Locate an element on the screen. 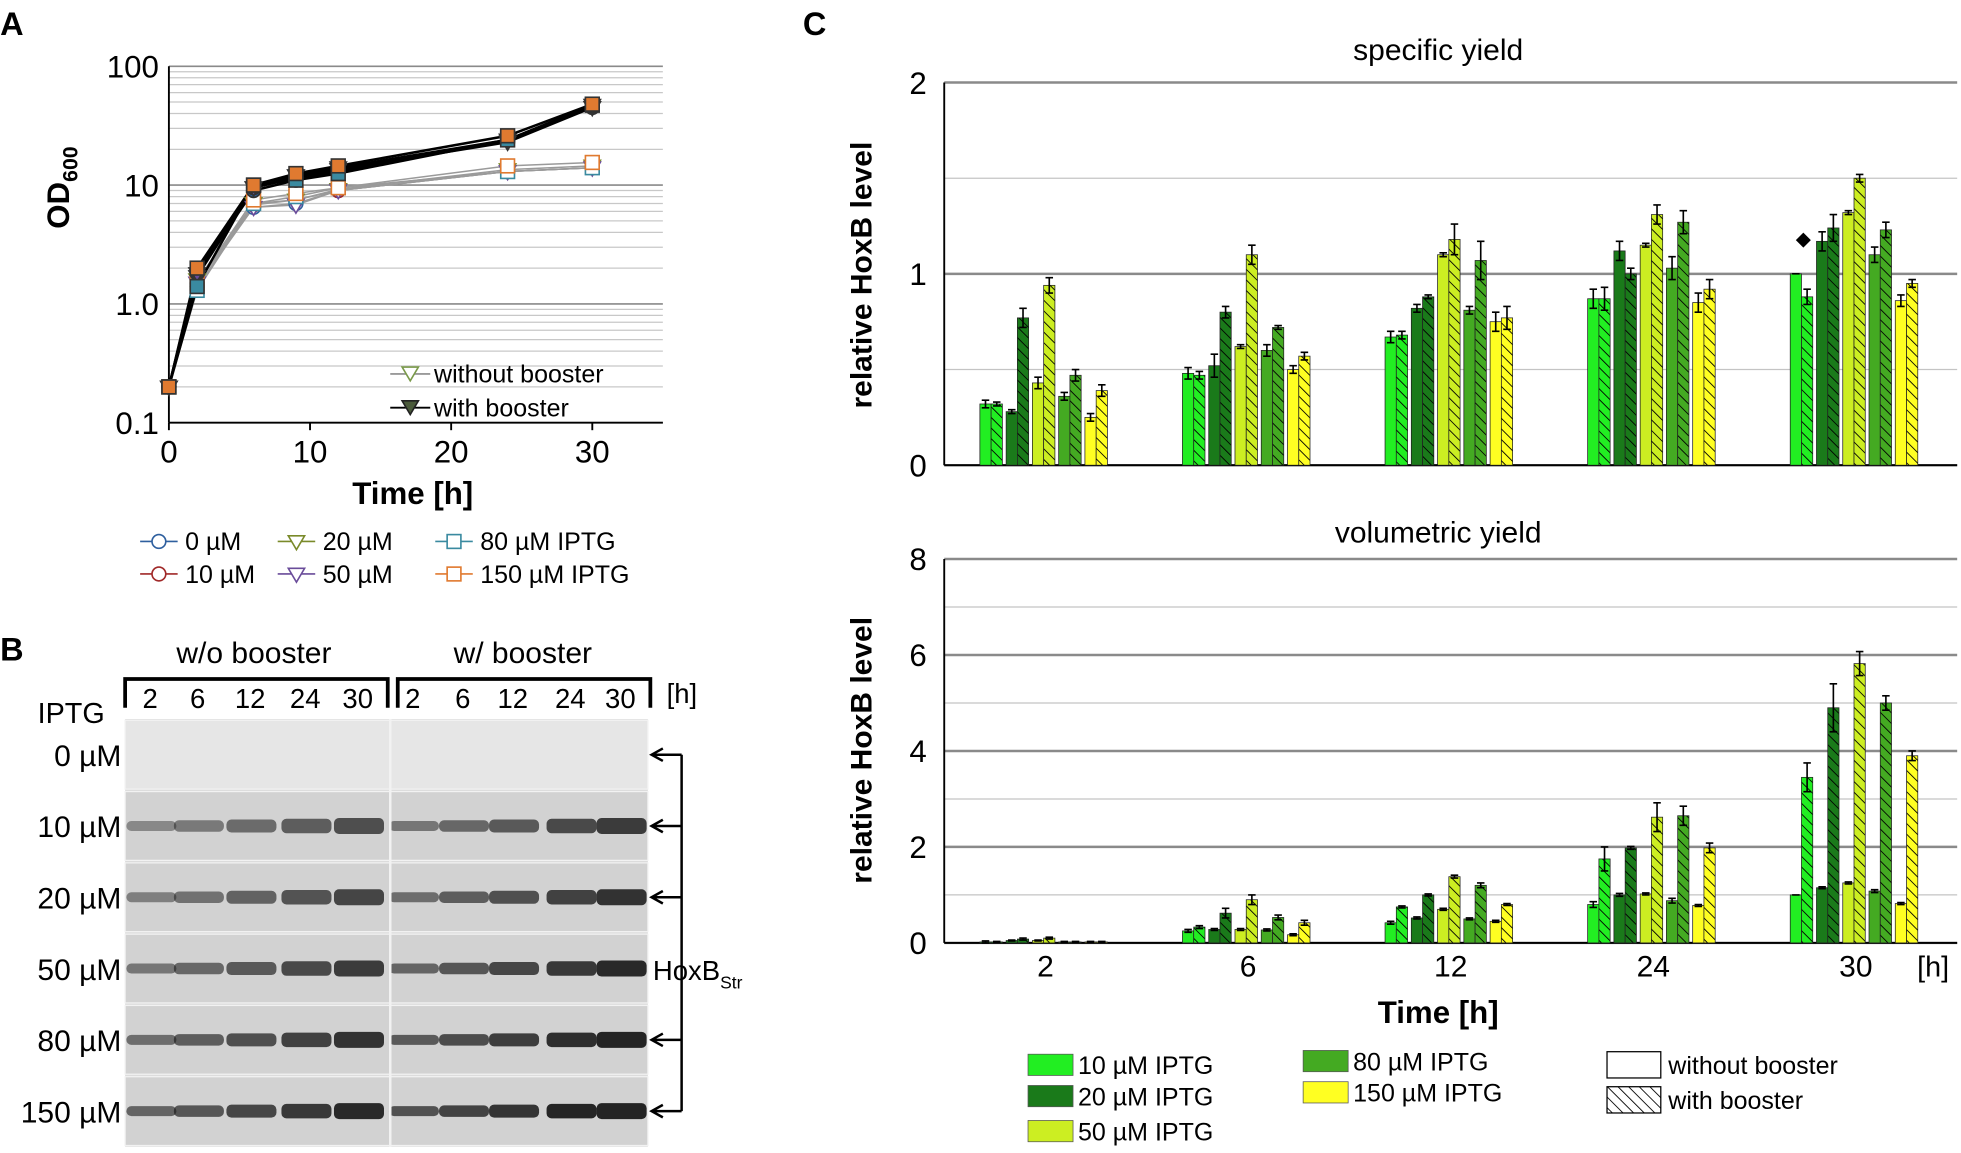  panel-label: A is located at coordinates (11, 24).